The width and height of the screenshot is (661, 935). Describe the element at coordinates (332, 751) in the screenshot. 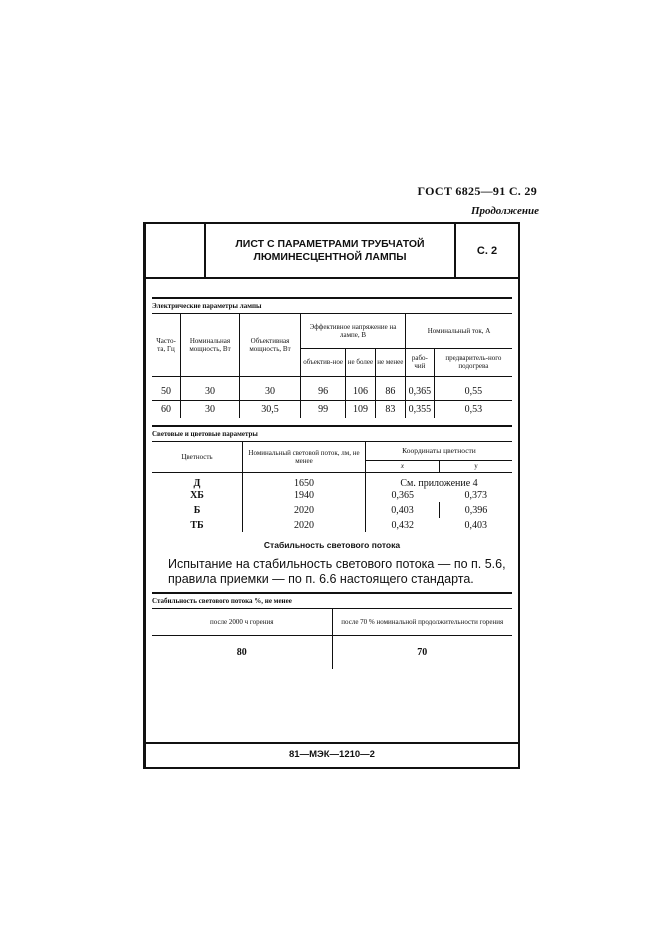

I see `footer-code: 81—МЭК—1210—2` at that location.